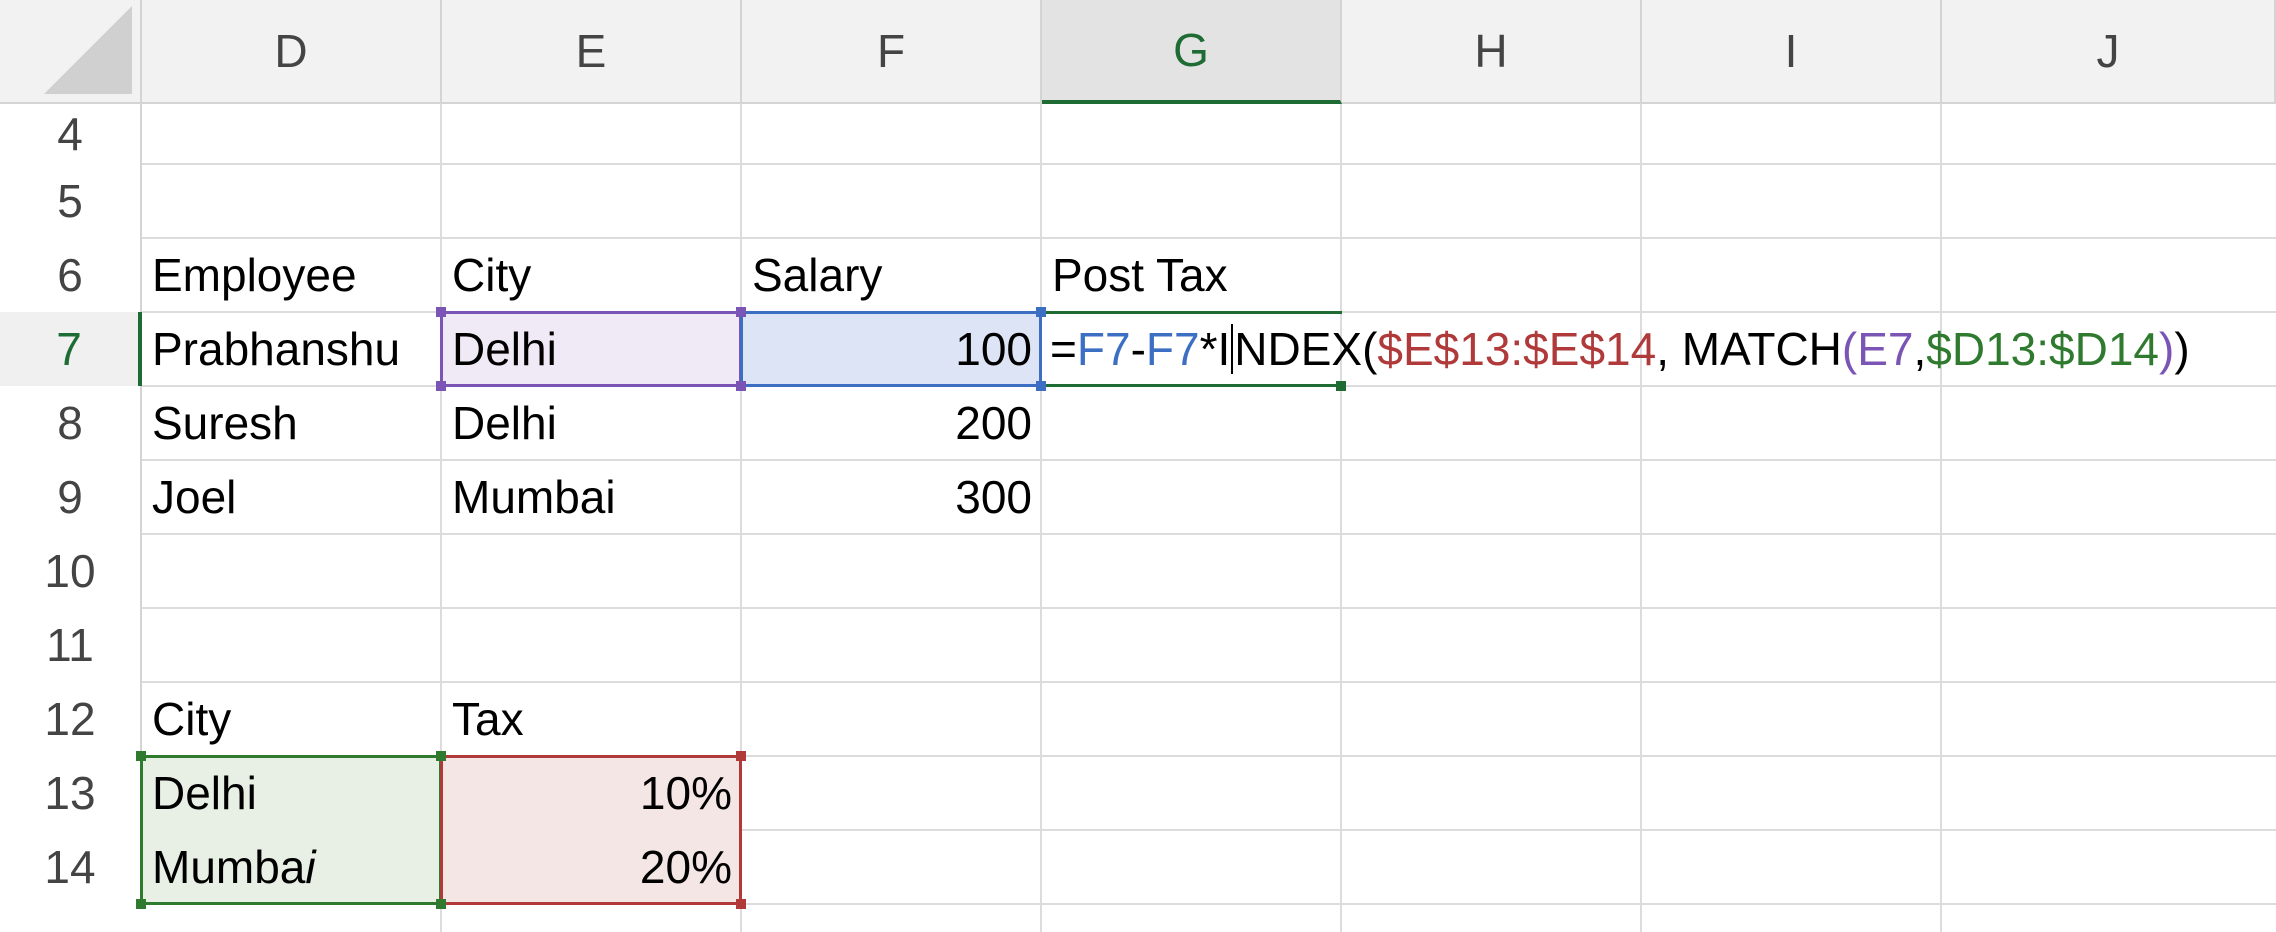  I want to click on formula-paren-open: (, so click(1849, 349).